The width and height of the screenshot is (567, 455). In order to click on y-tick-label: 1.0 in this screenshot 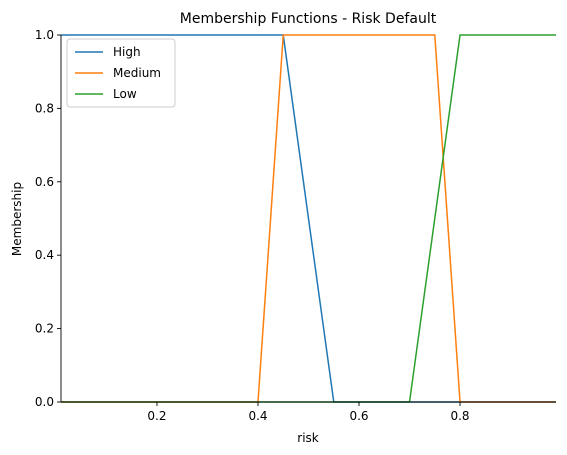, I will do `click(44, 35)`.